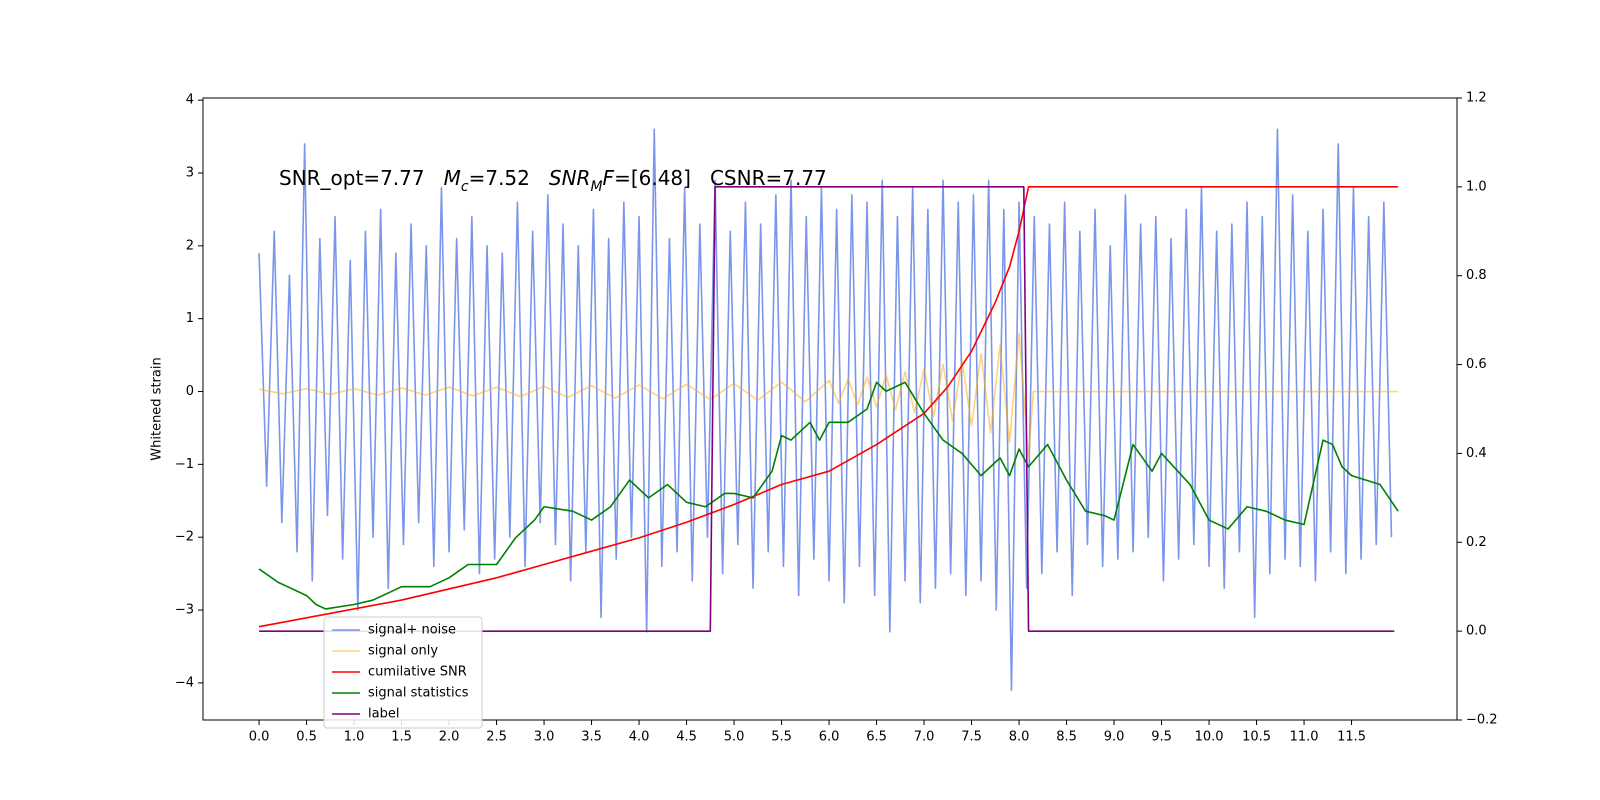  Describe the element at coordinates (1476, 453) in the screenshot. I see `y2-tick-label: 0.4` at that location.